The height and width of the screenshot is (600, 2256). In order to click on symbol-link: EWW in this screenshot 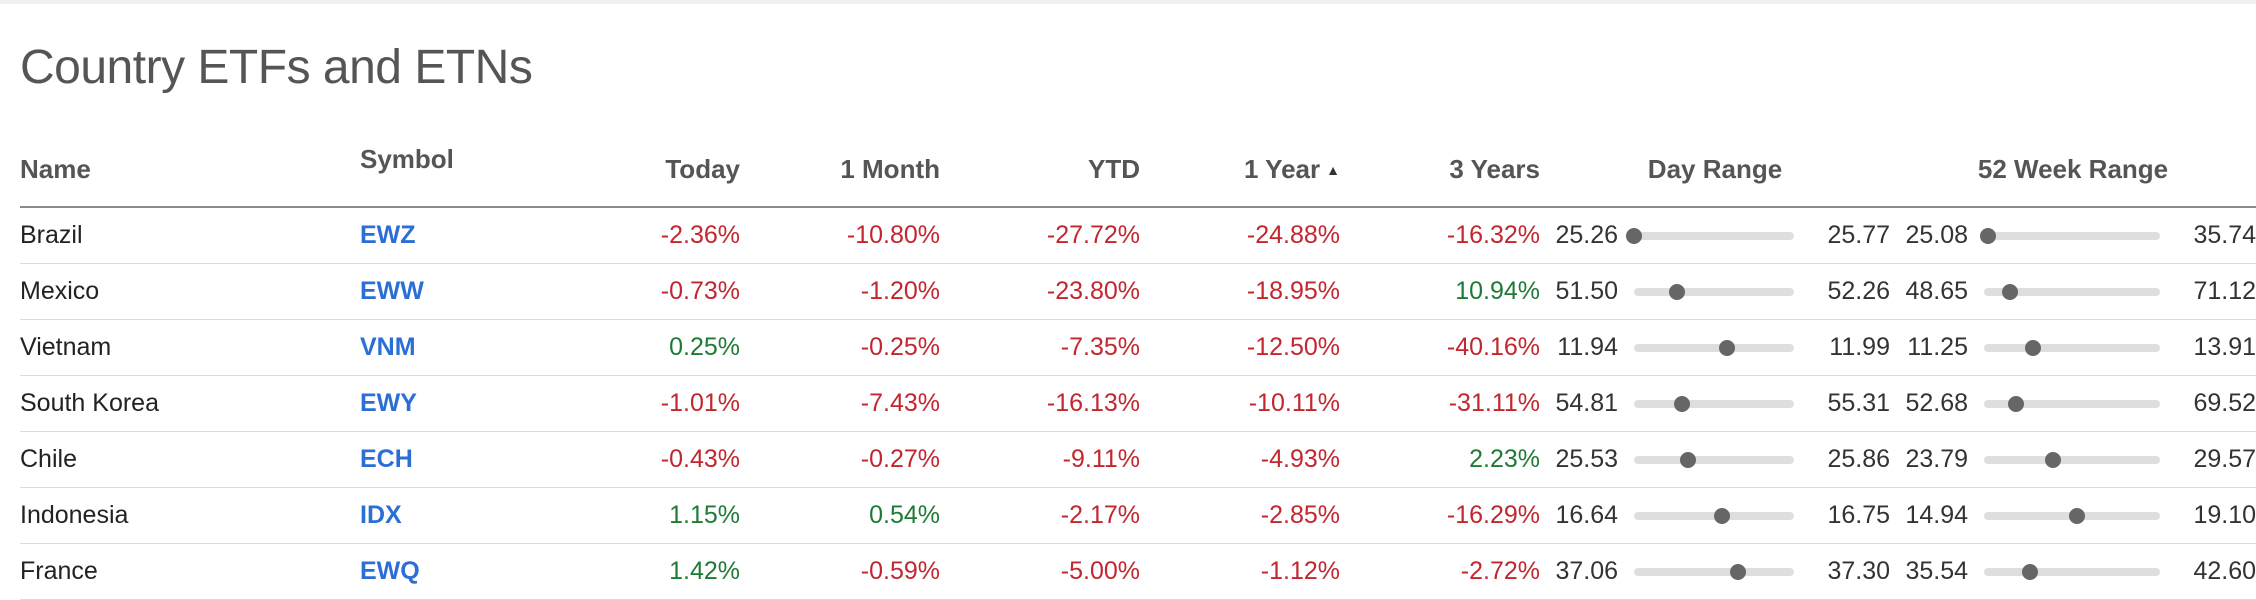, I will do `click(392, 291)`.